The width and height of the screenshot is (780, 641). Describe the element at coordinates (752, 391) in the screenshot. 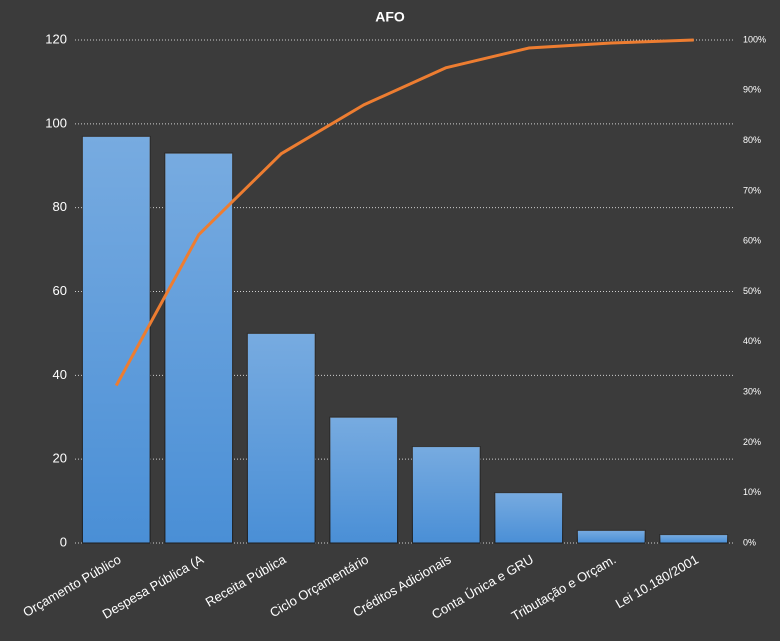

I see `y2-tick-label: 30%` at that location.